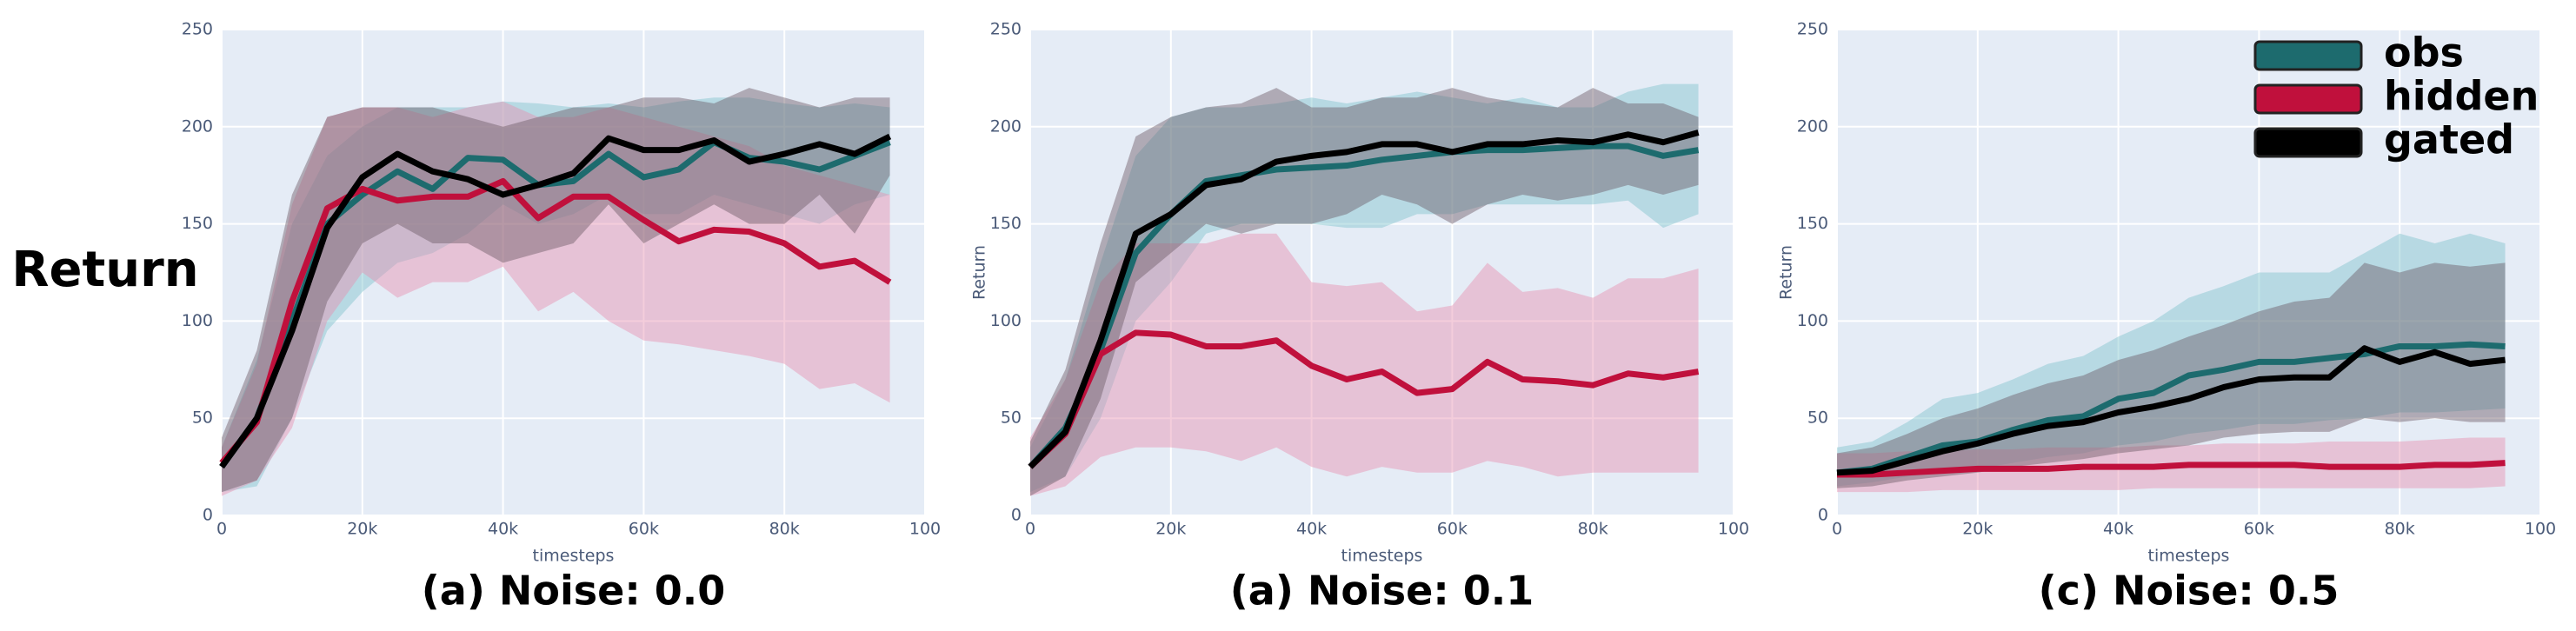  What do you see at coordinates (2424, 53) in the screenshot?
I see `legend-label: obs` at bounding box center [2424, 53].